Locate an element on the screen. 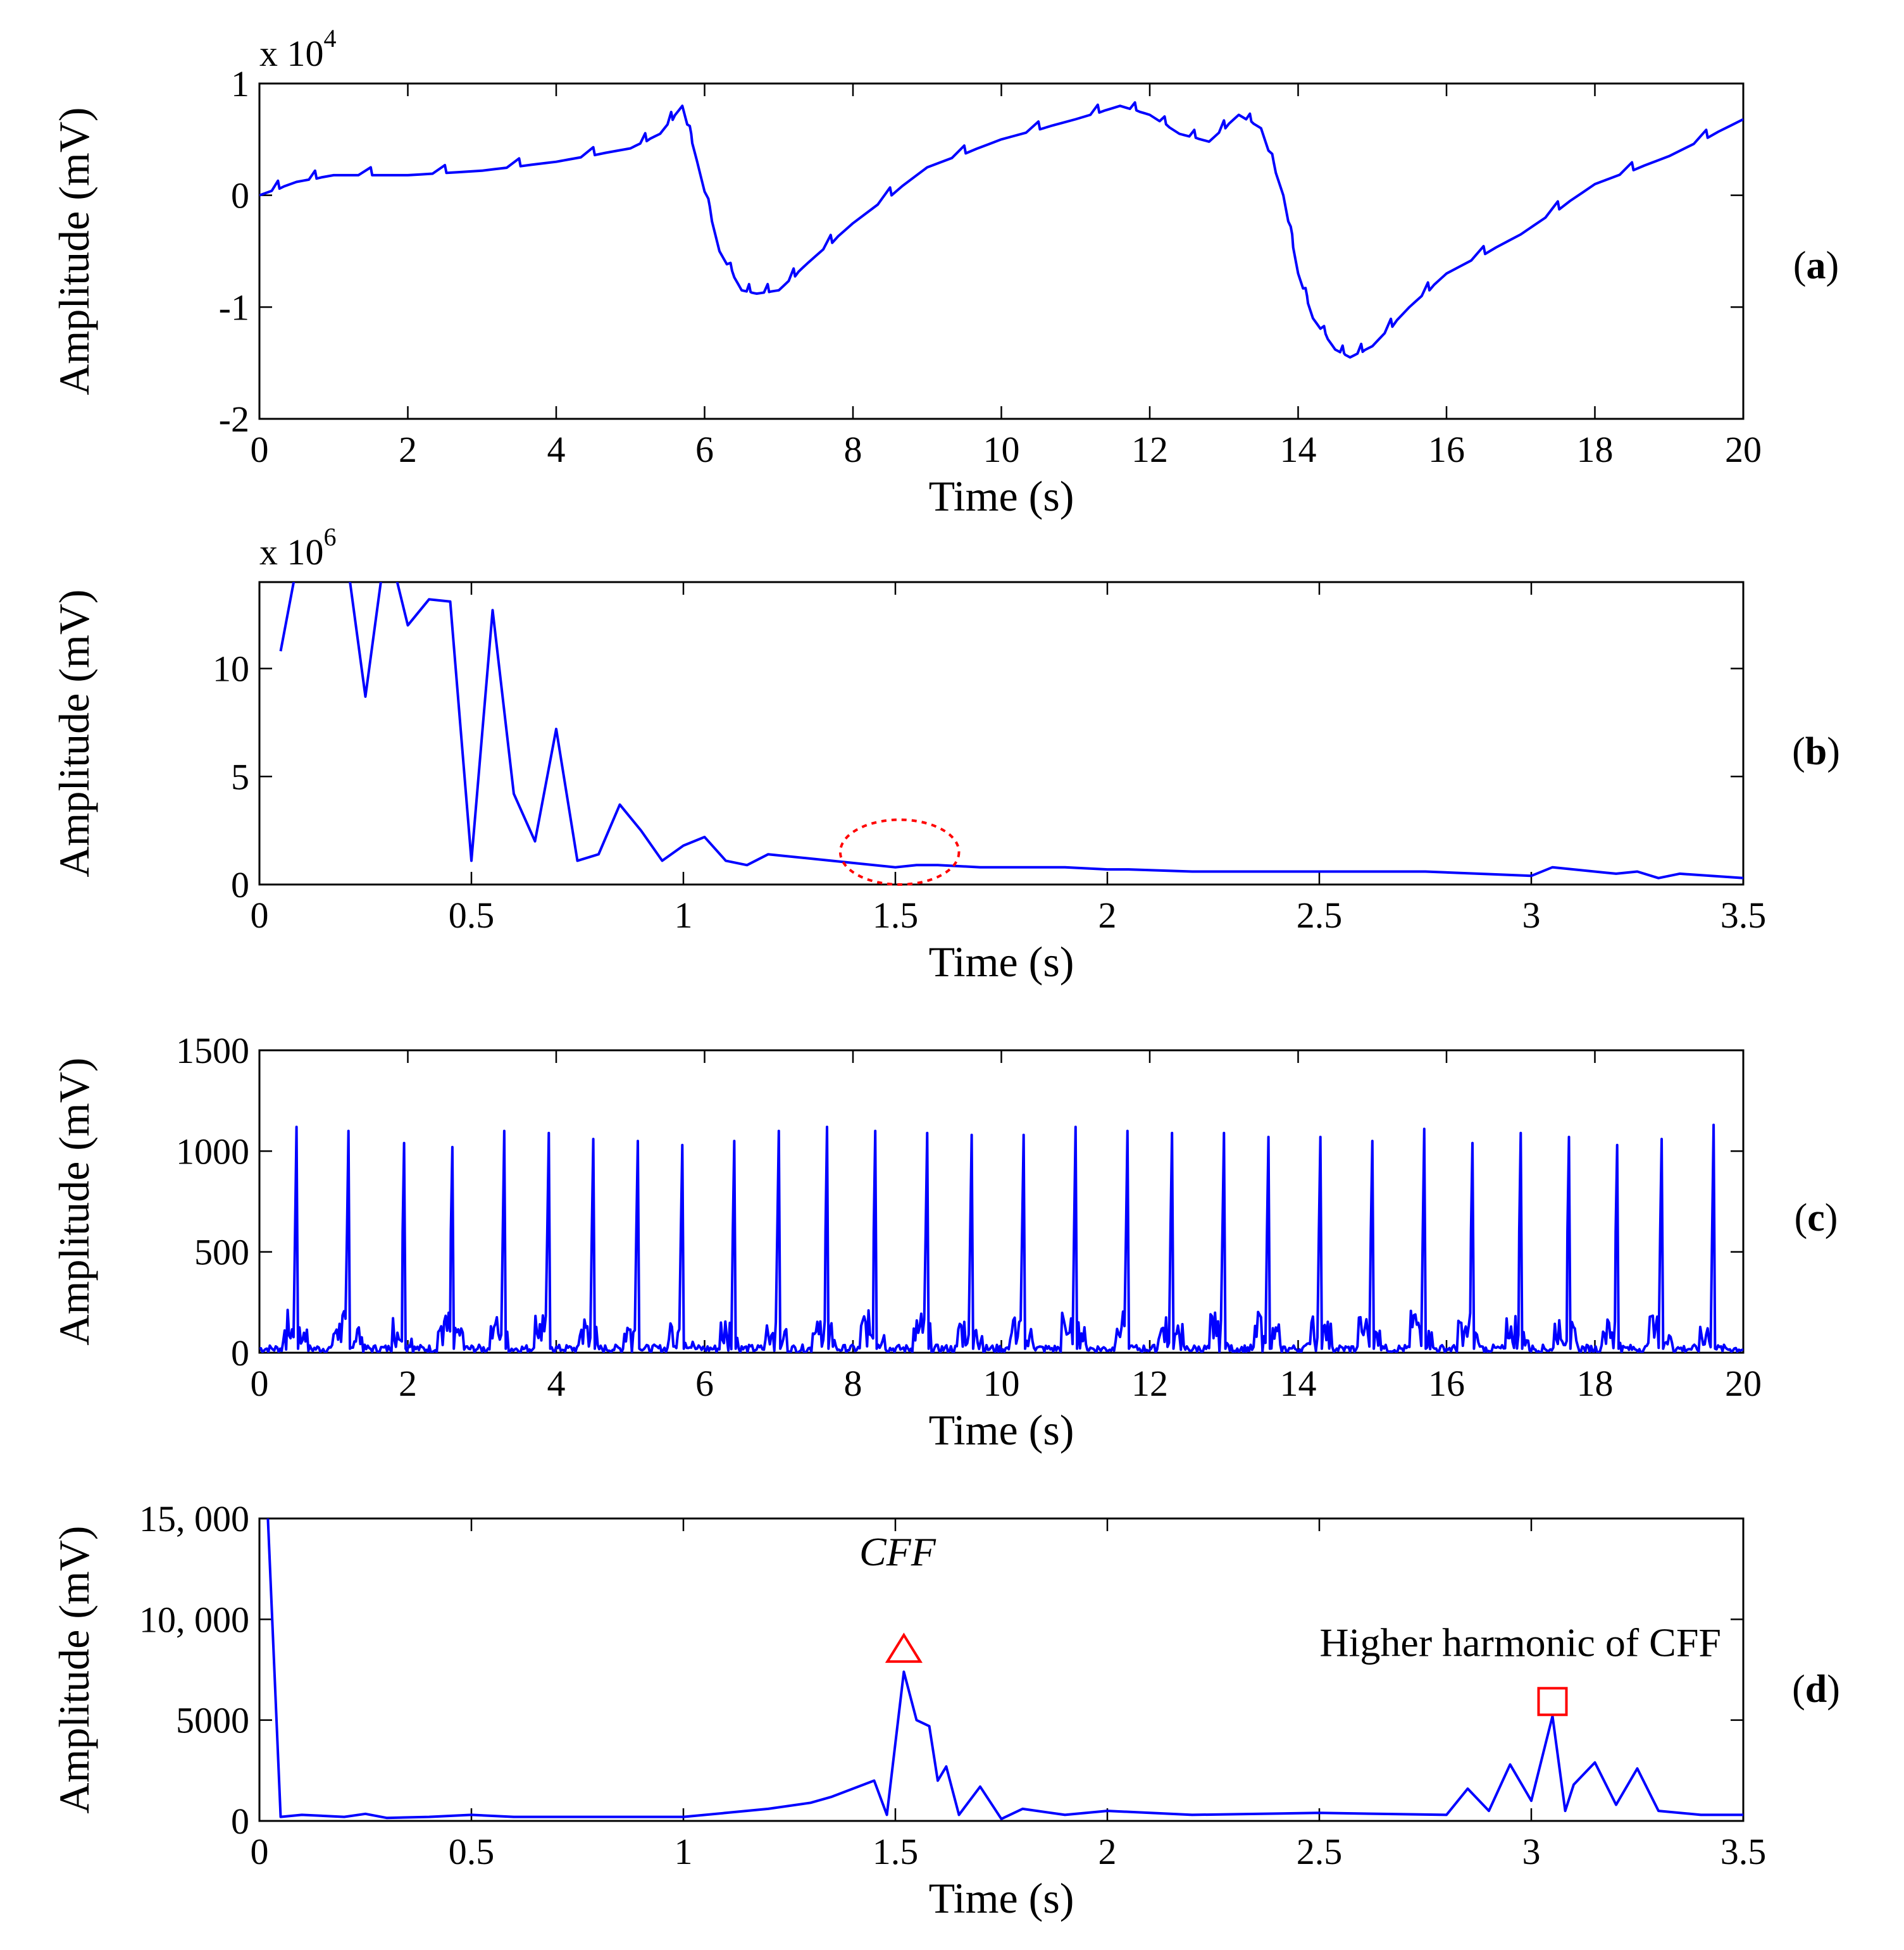  panel-label-letter: d is located at coordinates (1816, 1689).